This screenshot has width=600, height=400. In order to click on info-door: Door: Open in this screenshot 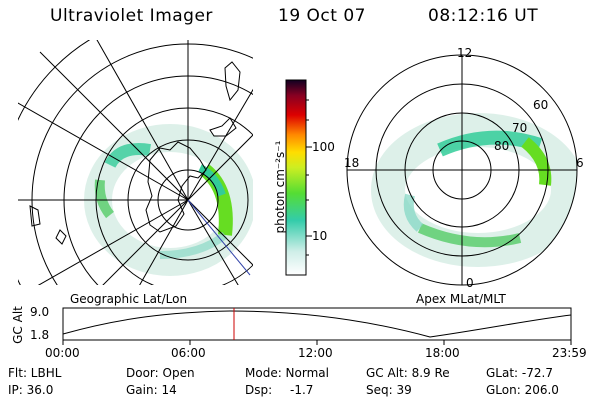, I will do `click(160, 373)`.